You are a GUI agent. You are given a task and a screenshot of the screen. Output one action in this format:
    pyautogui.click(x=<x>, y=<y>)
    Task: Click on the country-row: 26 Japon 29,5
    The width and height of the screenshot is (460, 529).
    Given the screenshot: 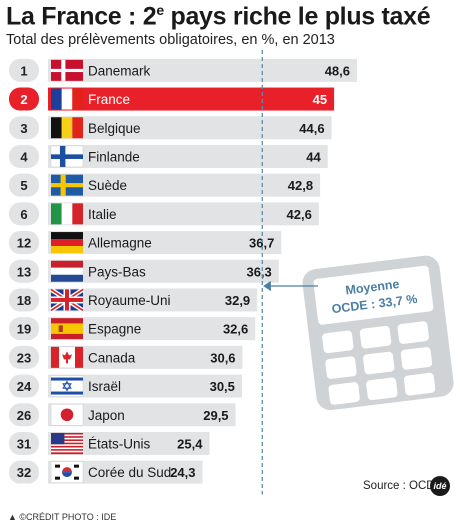 What is the action you would take?
    pyautogui.click(x=122, y=415)
    